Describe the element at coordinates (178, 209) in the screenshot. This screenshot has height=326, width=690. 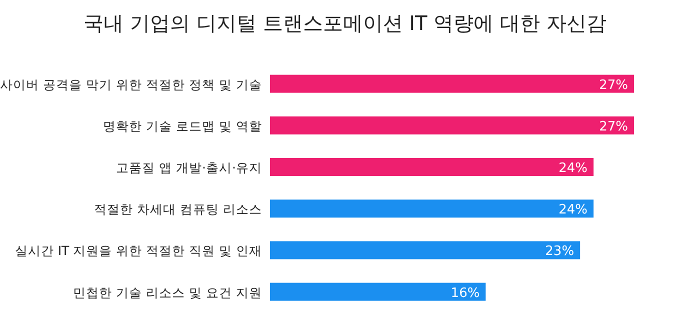
I see `y-tick-label: 적절한 차세대 컴퓨팅 리소스` at that location.